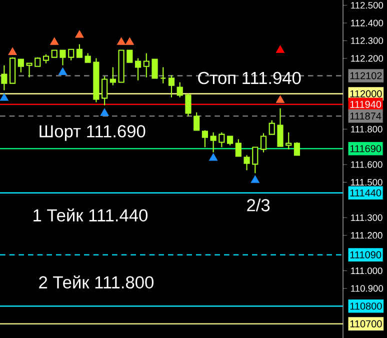 Image resolution: width=387 pixels, height=338 pixels. I want to click on ref-line-label: 111874, so click(366, 116).